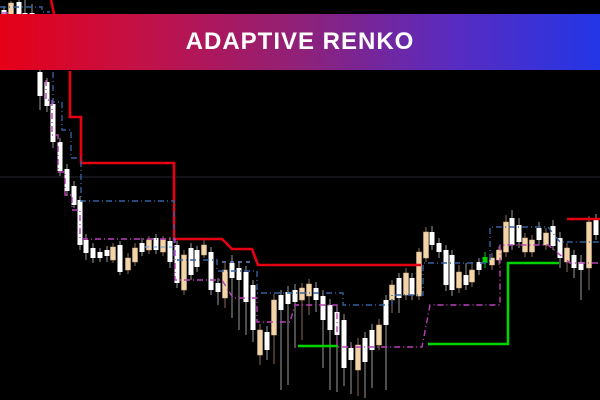 This screenshot has height=400, width=600. I want to click on overlay-line-adaptive-renko-lower-stop, so click(428, 304).